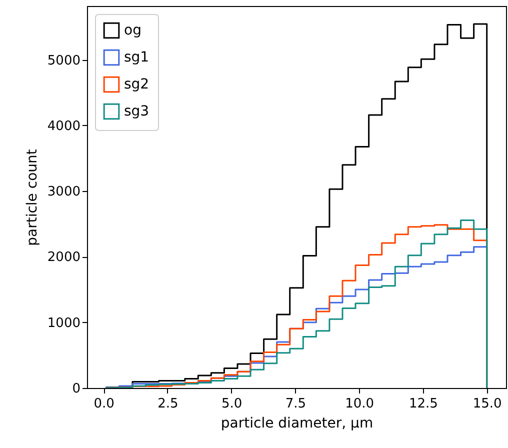 The image size is (508, 448). What do you see at coordinates (137, 84) in the screenshot?
I see `legend-label: sg2` at bounding box center [137, 84].